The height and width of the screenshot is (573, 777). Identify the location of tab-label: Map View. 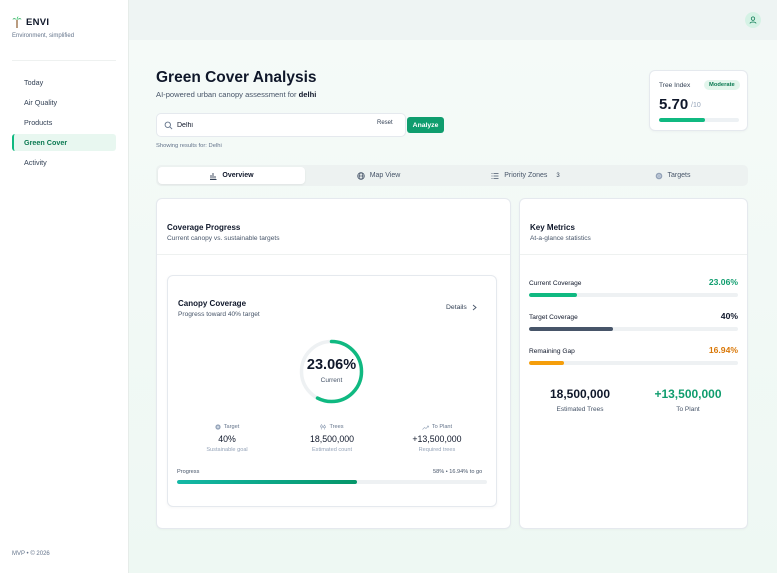
(385, 175).